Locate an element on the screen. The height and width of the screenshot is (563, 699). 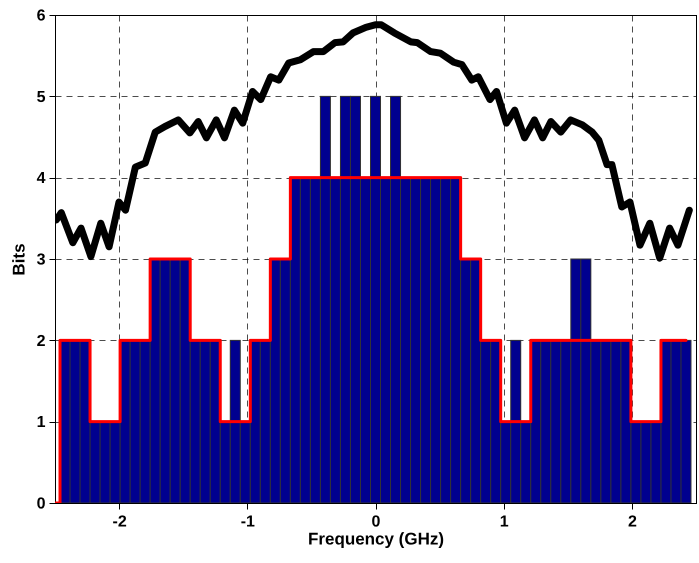
y-tick-label: 1 is located at coordinates (41, 423).